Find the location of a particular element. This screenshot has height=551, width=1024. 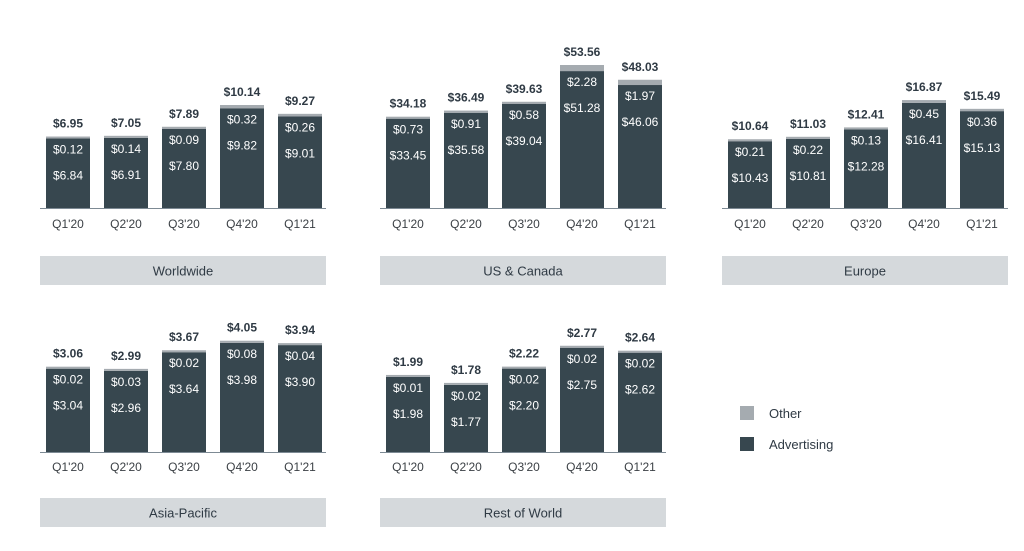

other-value-label-q4-20: $2.28 is located at coordinates (582, 82).